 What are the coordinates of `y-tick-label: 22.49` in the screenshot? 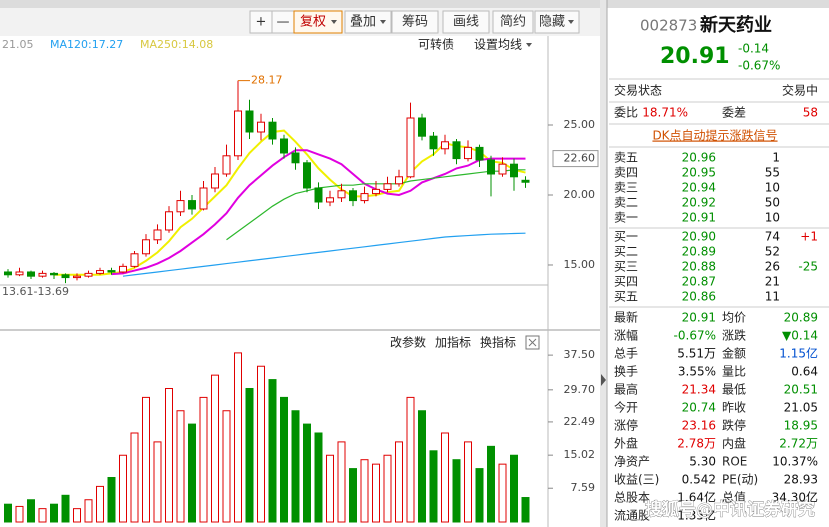 It's located at (580, 421).